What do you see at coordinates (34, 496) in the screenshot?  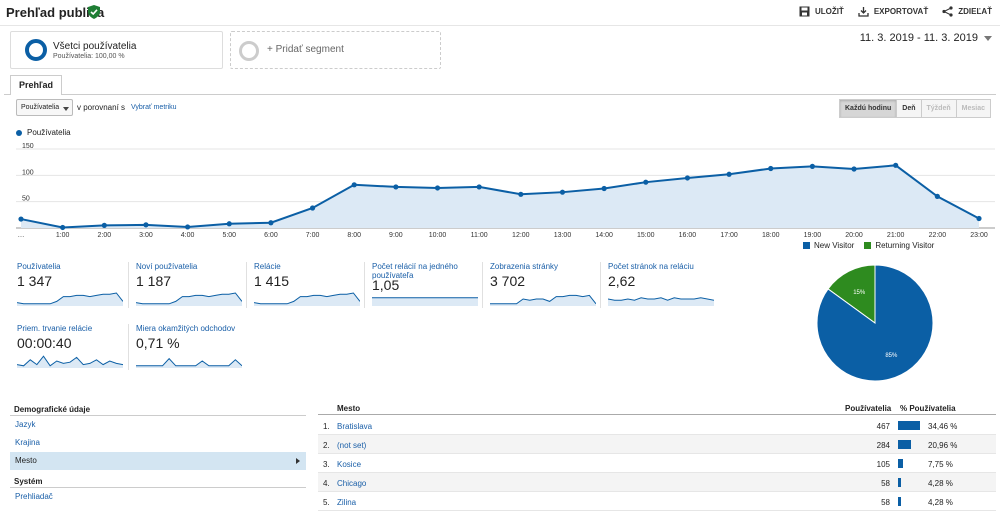 I see `system-item-browser: Prehliadač` at bounding box center [34, 496].